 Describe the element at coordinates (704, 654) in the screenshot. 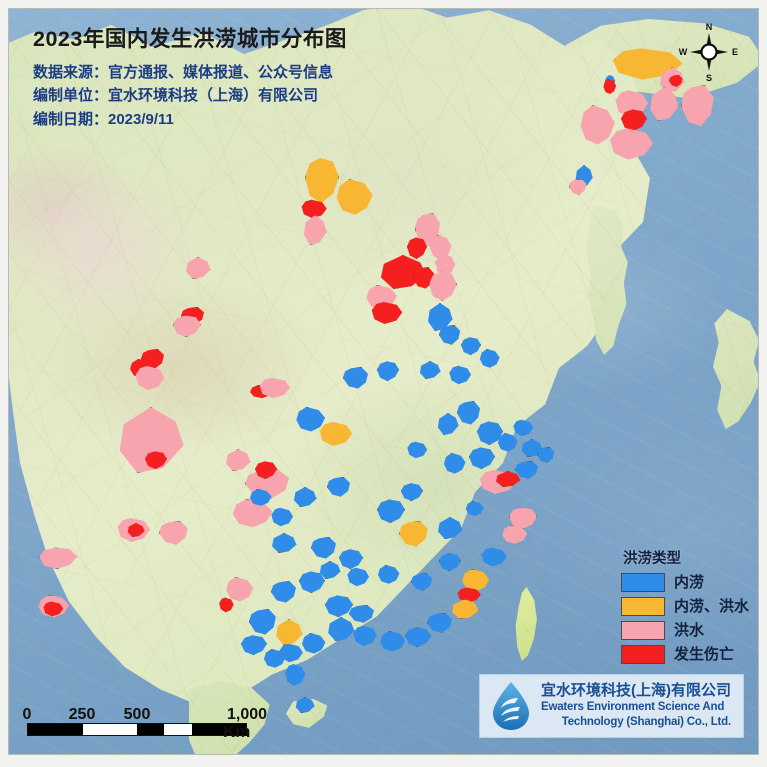

I see `legend-label: 发生伤亡` at that location.